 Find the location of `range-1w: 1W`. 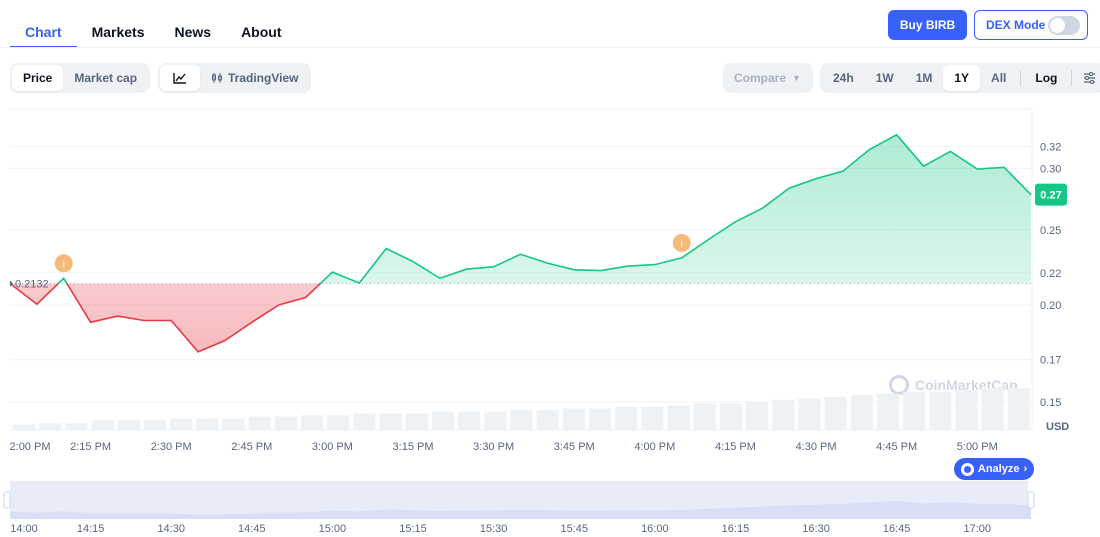

range-1w: 1W is located at coordinates (884, 78).